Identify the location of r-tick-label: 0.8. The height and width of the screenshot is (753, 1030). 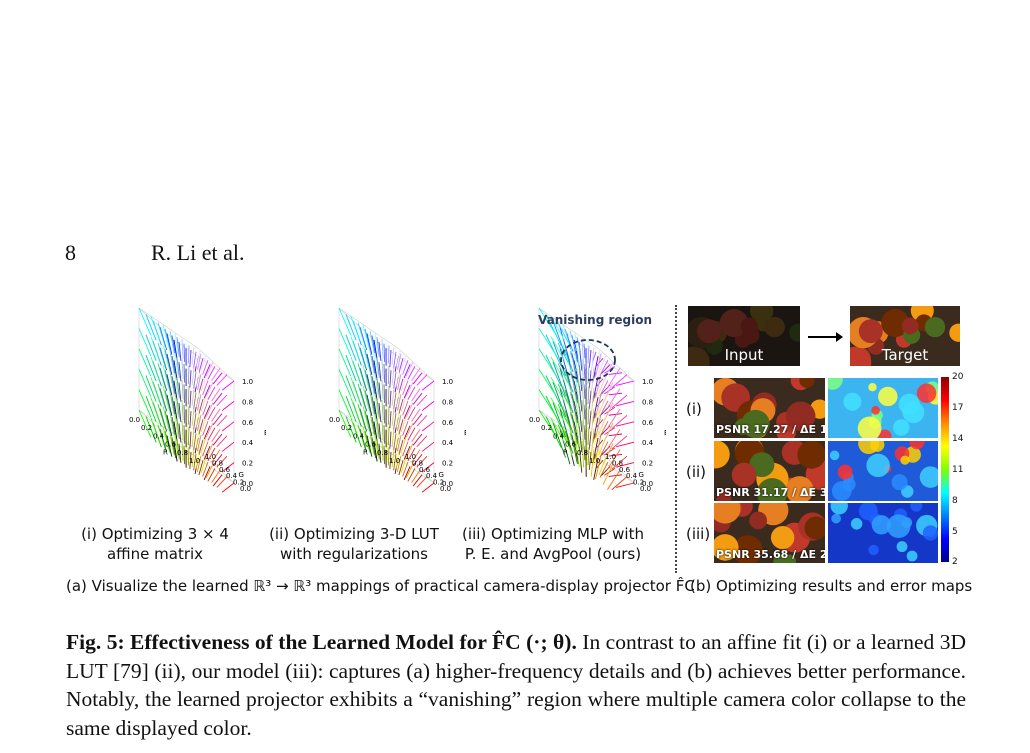
(182, 453).